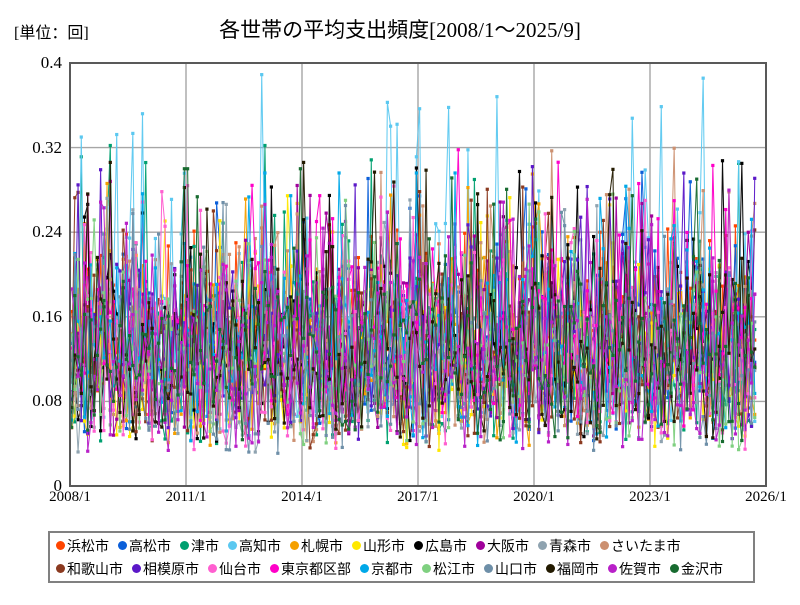  I want to click on legend-item: 浜松市, so click(82, 546).